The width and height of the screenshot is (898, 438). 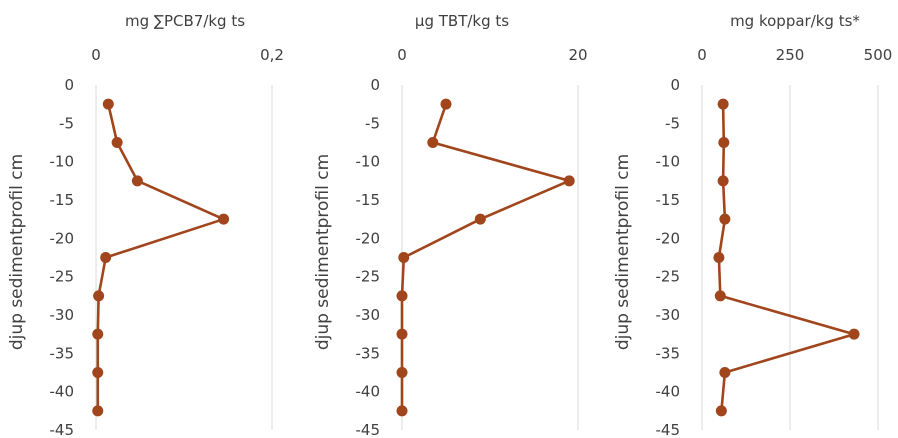 I want to click on chart-title: µg TBT/kg ts, so click(x=462, y=21).